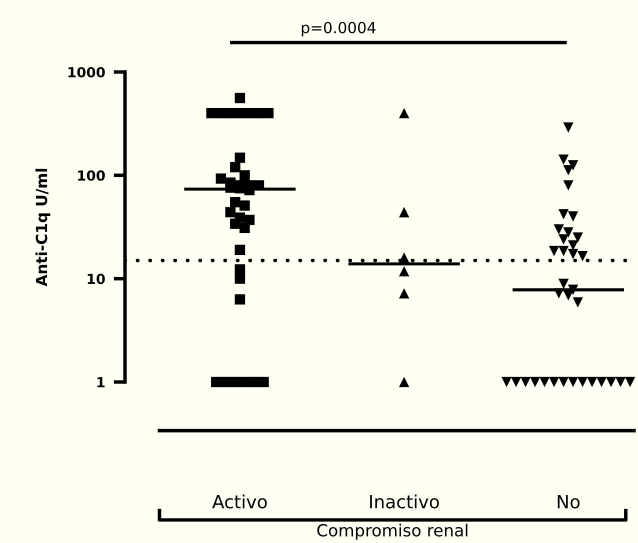  What do you see at coordinates (404, 501) in the screenshot?
I see `x-tick-label: Inactivo` at bounding box center [404, 501].